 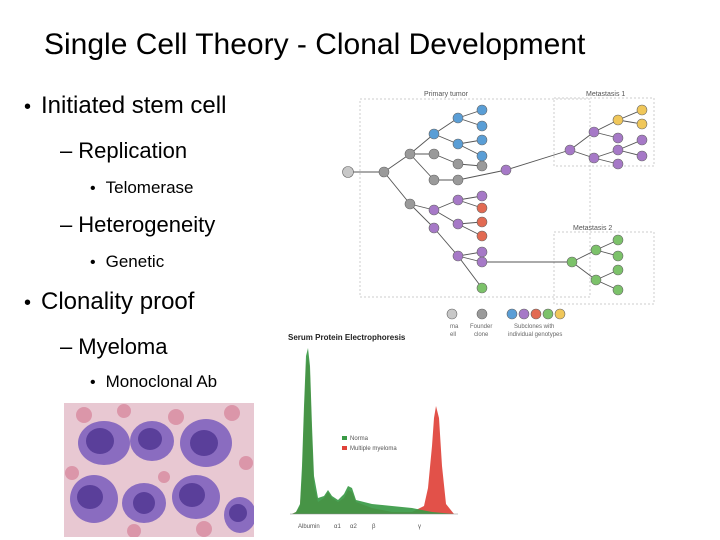 I want to click on cell-legend, so click(x=506, y=314).